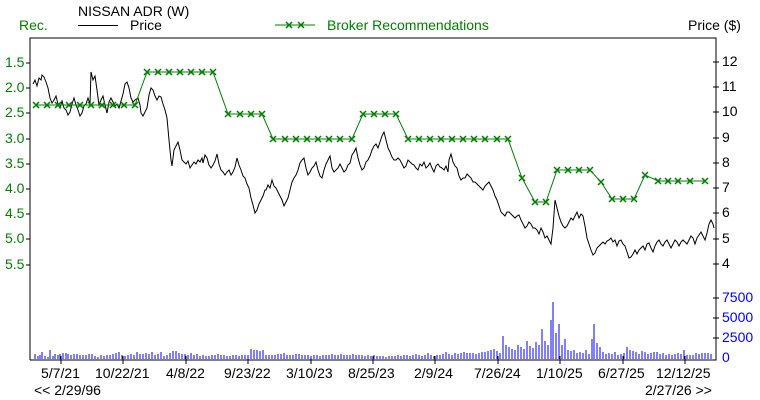 The width and height of the screenshot is (760, 400). I want to click on volume-tick: 7500, so click(738, 297).